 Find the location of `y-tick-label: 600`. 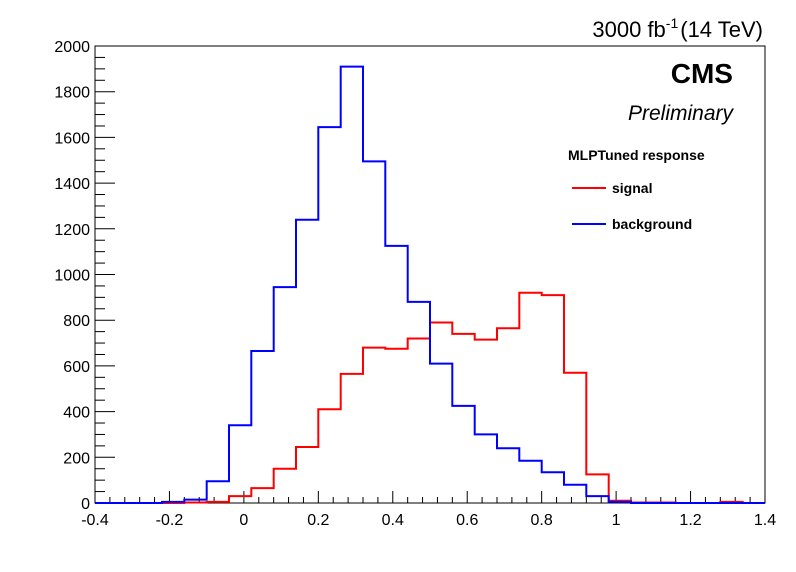

y-tick-label: 600 is located at coordinates (76, 367).